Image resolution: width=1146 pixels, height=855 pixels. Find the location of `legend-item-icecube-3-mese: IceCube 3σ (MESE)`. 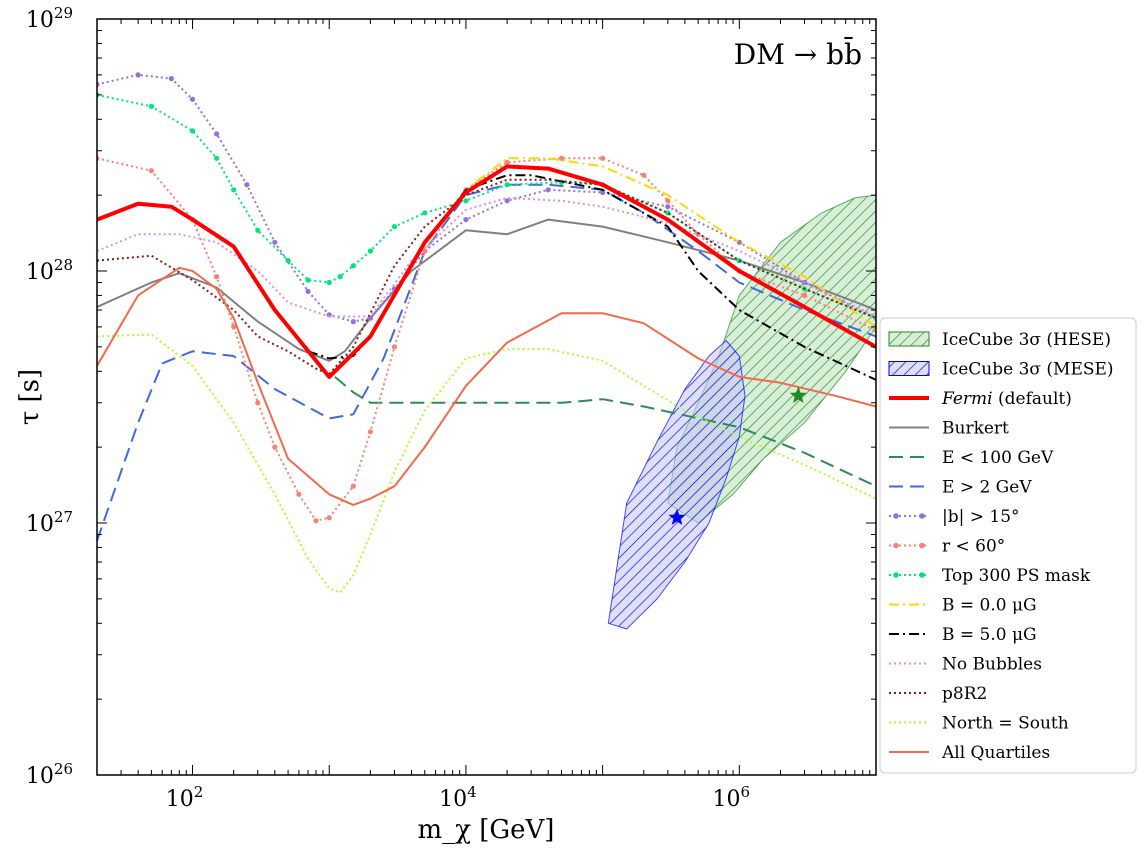

legend-item-icecube-3-mese: IceCube 3σ (MESE) is located at coordinates (1001, 370).